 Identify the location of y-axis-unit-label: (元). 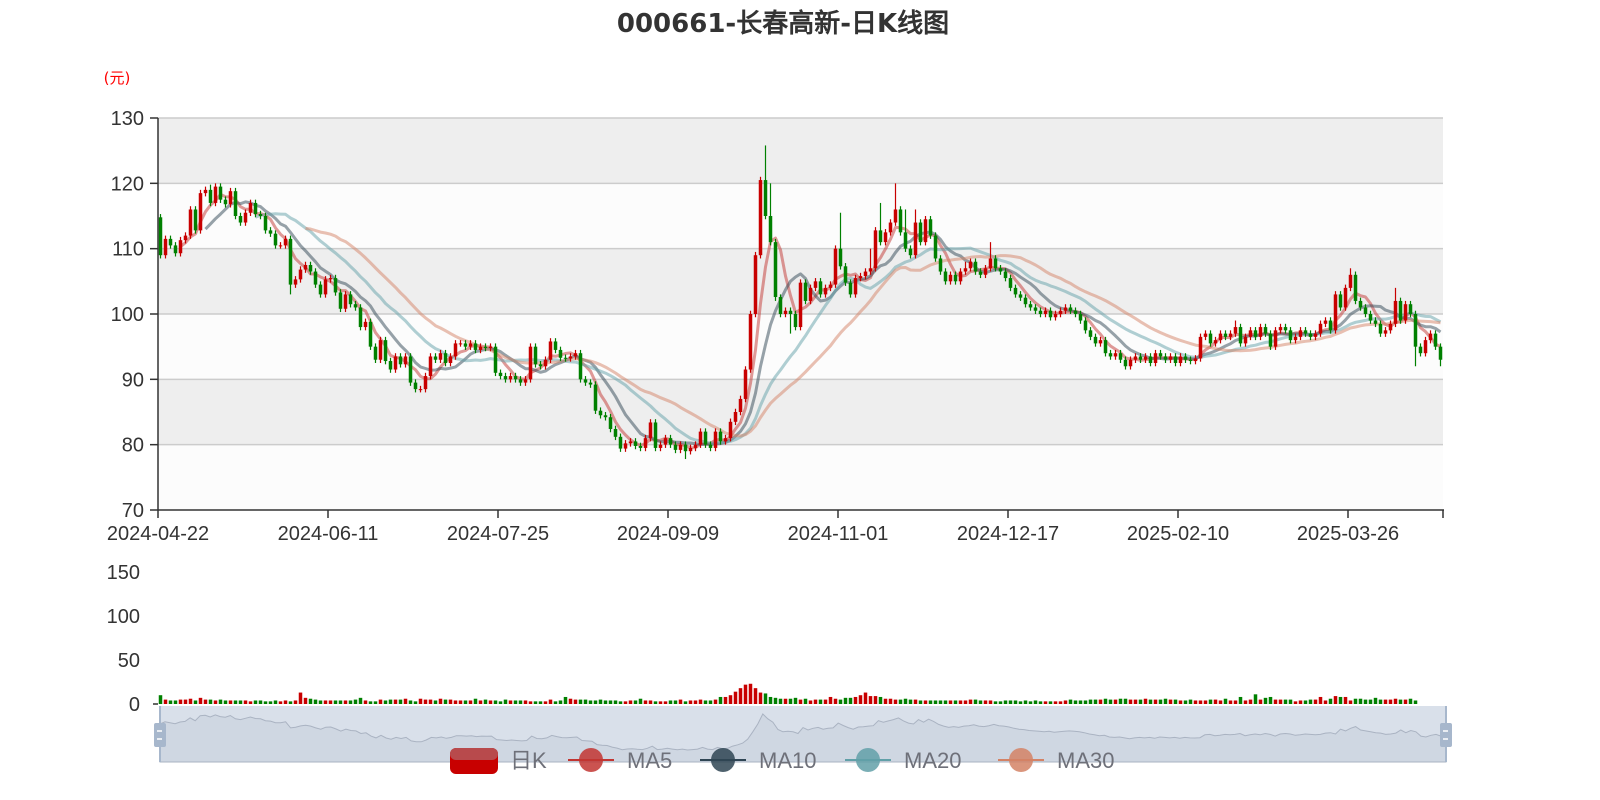
(117, 78).